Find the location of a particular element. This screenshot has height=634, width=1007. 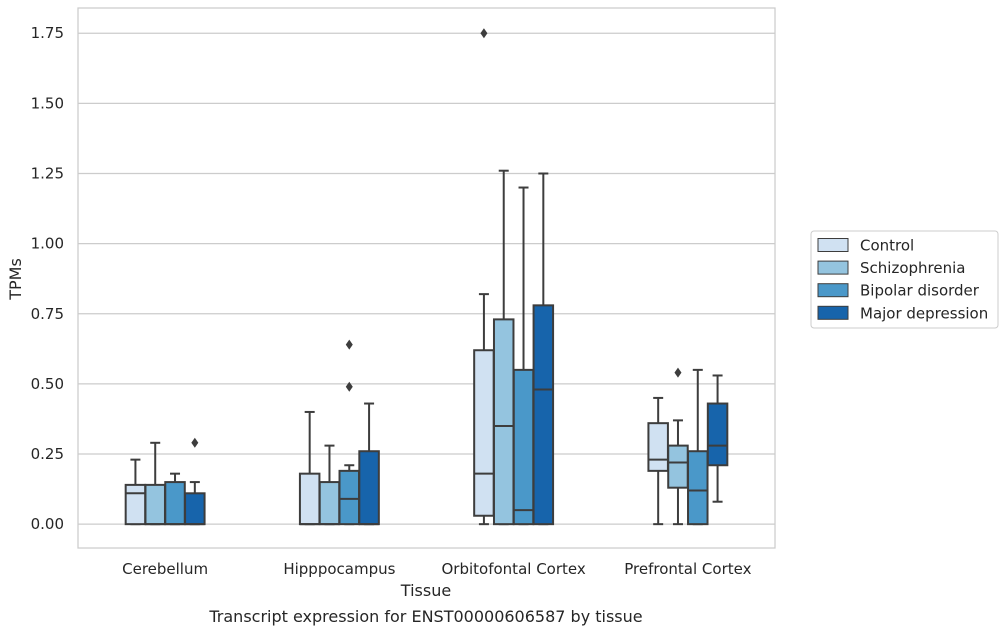

y-tick-labels: 0.00 0.25 0.50 0.75 1.00 1.25 1.50 1.75 is located at coordinates (47, 278).